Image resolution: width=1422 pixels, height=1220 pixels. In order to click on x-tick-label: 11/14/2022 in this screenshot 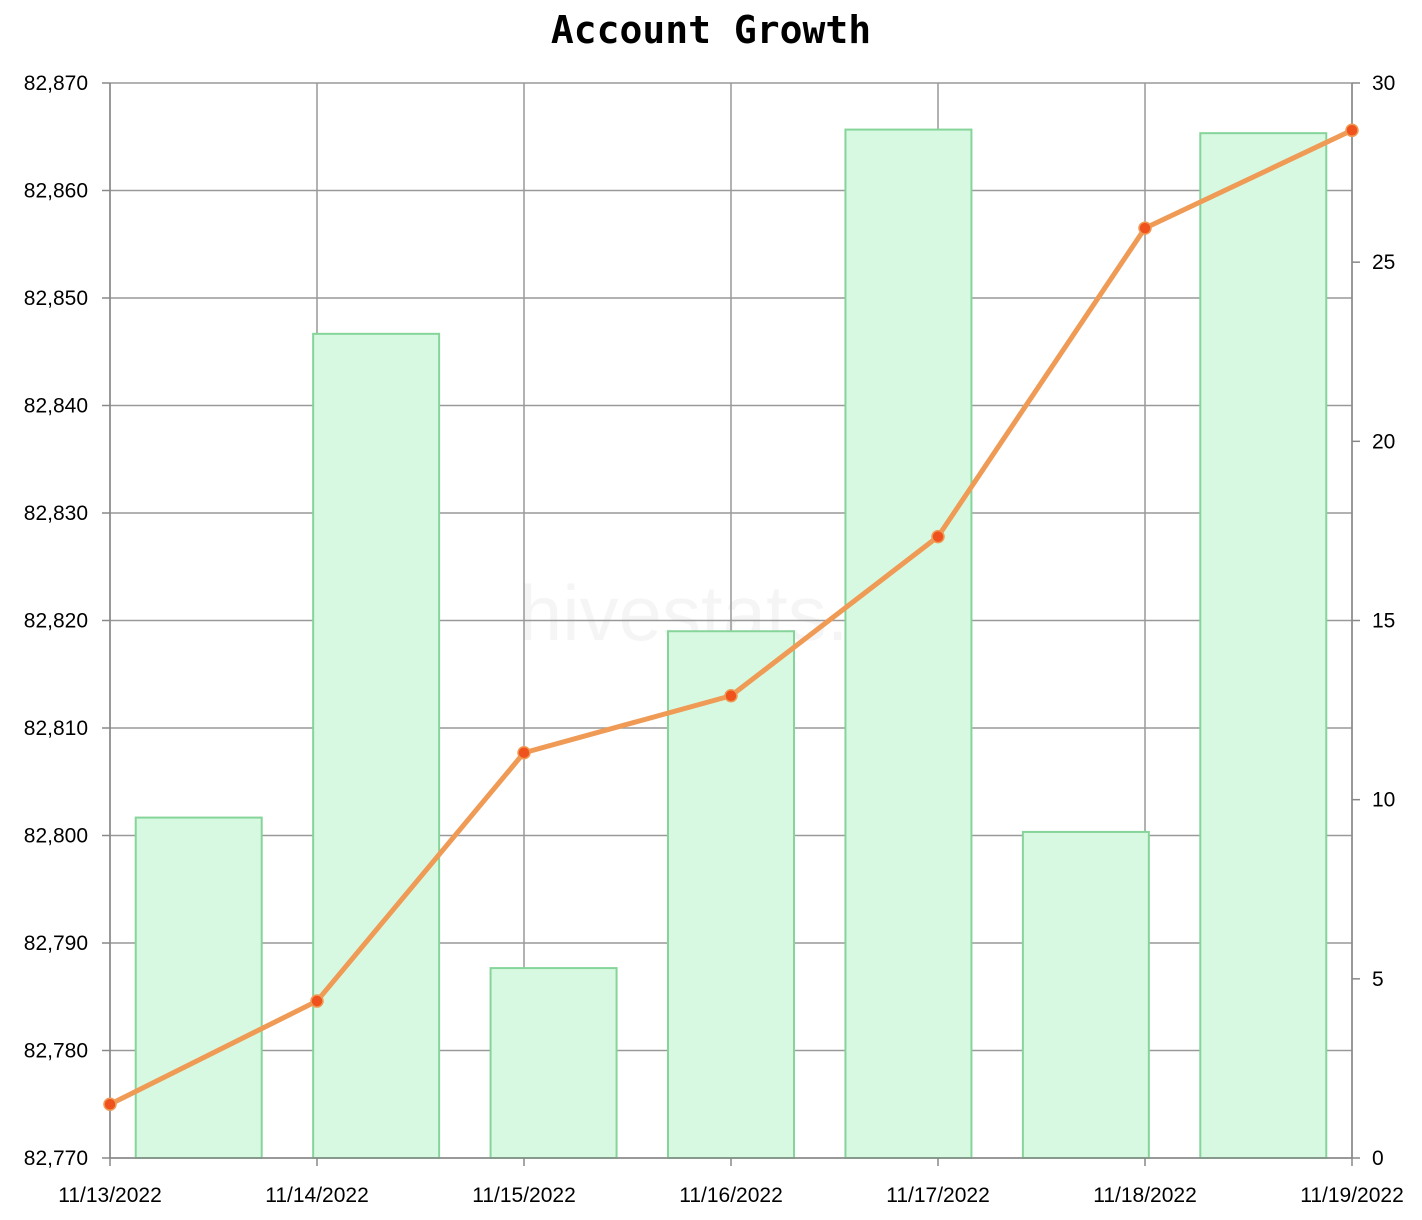, I will do `click(317, 1195)`.